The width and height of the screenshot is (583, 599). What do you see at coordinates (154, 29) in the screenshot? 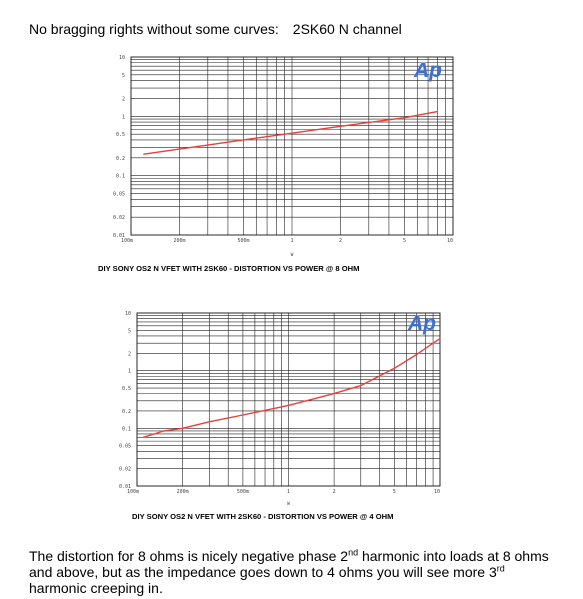
I see `heading-lead: No bragging rights without some curves:` at bounding box center [154, 29].